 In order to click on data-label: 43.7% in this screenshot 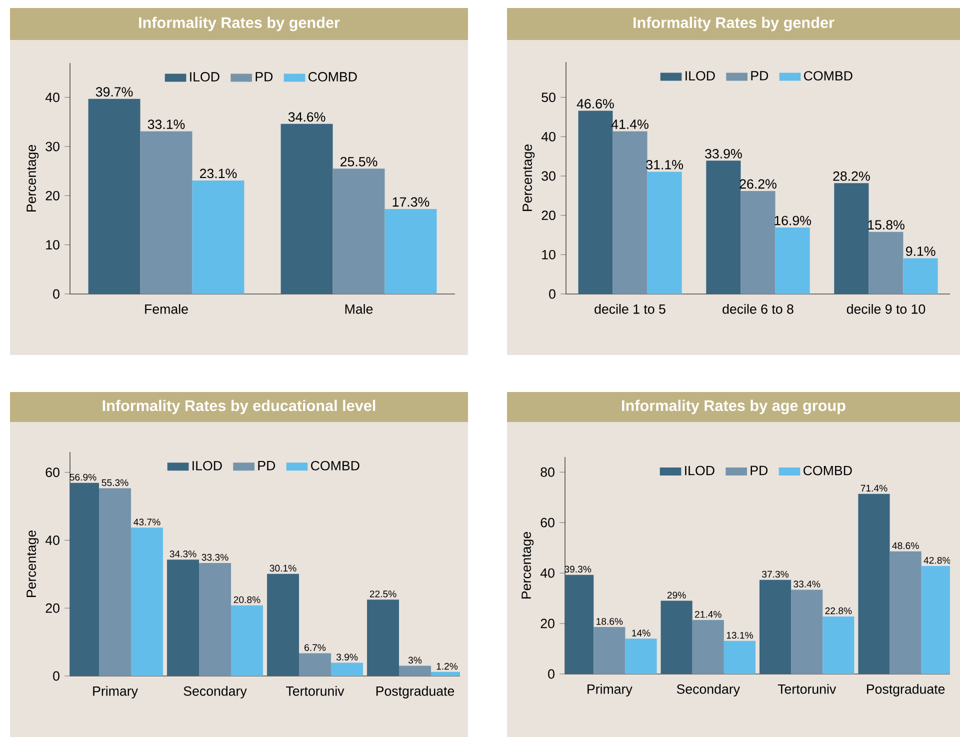, I will do `click(147, 522)`.